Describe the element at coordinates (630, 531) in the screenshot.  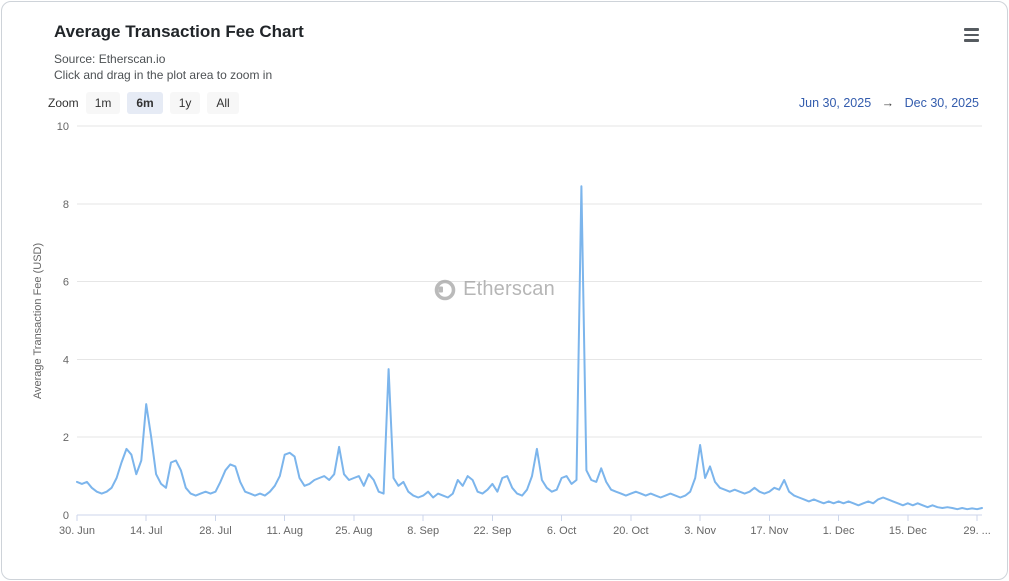
I see `svg-text: 20. Oct` at that location.